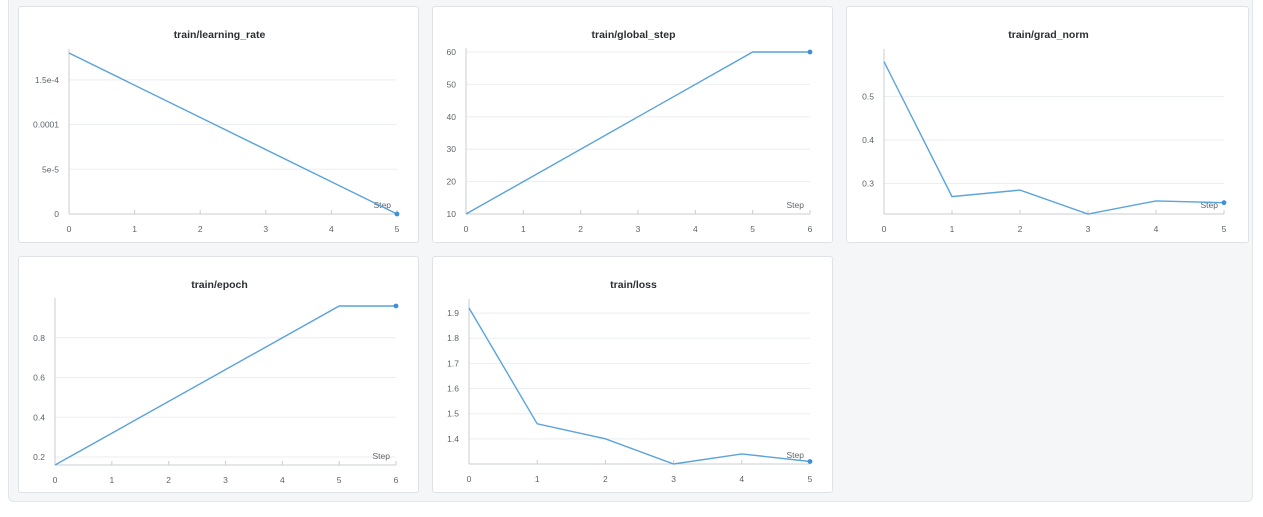 The width and height of the screenshot is (1263, 517). I want to click on chart-svg: train/epoch 0.2 0.4 0.6 0.8 0 1 2 3 4 5 6 Step, so click(216, 382).